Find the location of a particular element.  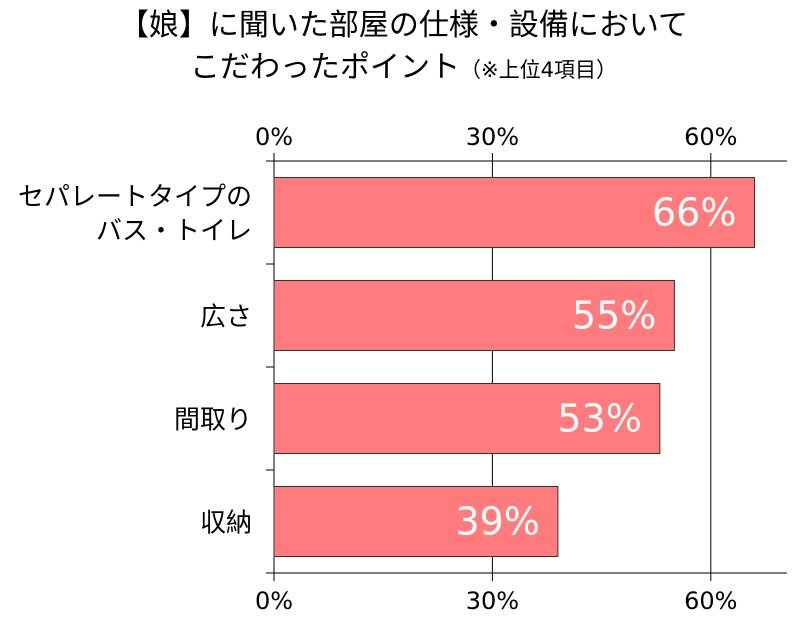

x-tick-label-bottom: 30% is located at coordinates (492, 601).